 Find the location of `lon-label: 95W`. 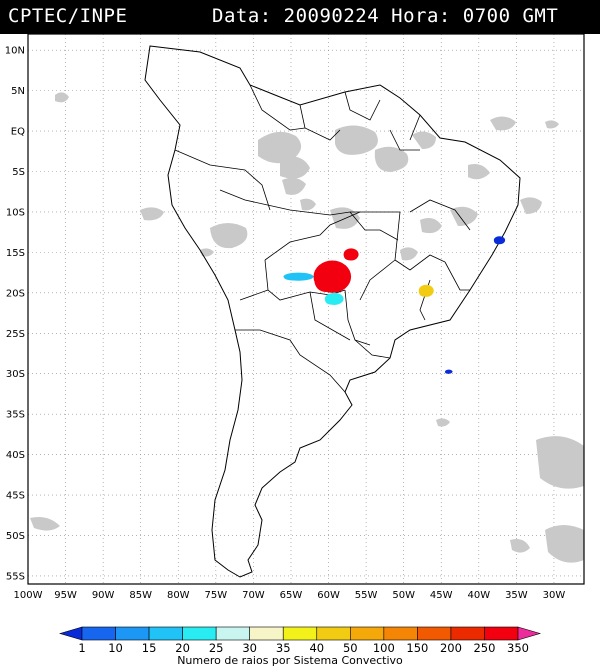

lon-label: 95W is located at coordinates (65, 595).